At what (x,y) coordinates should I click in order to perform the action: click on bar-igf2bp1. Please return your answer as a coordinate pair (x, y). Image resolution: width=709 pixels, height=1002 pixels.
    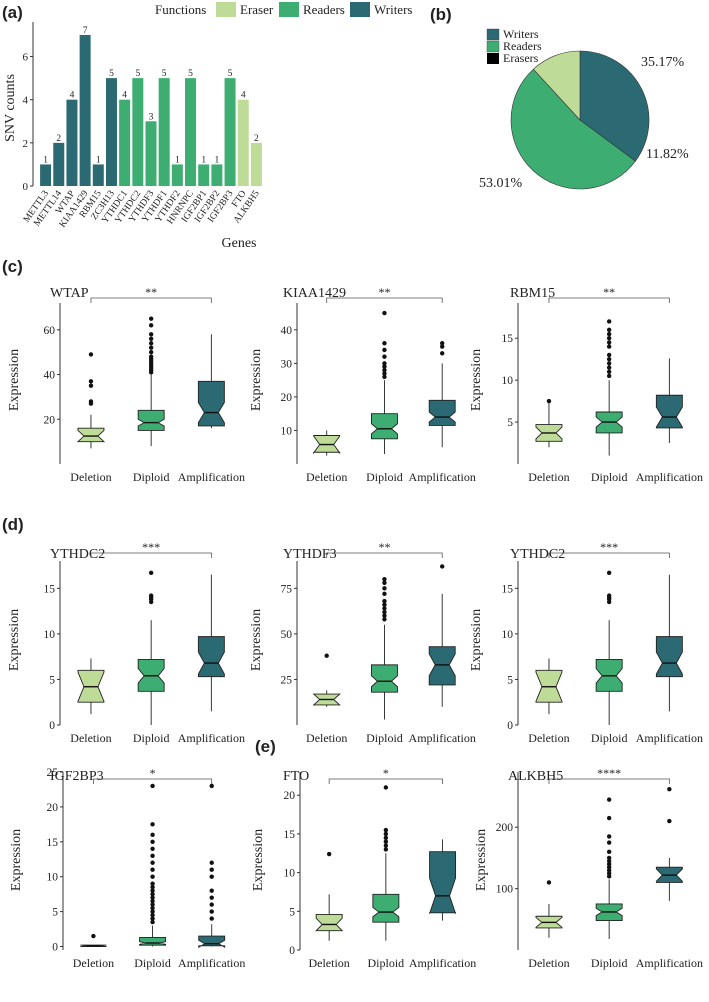
    Looking at the image, I should click on (204, 175).